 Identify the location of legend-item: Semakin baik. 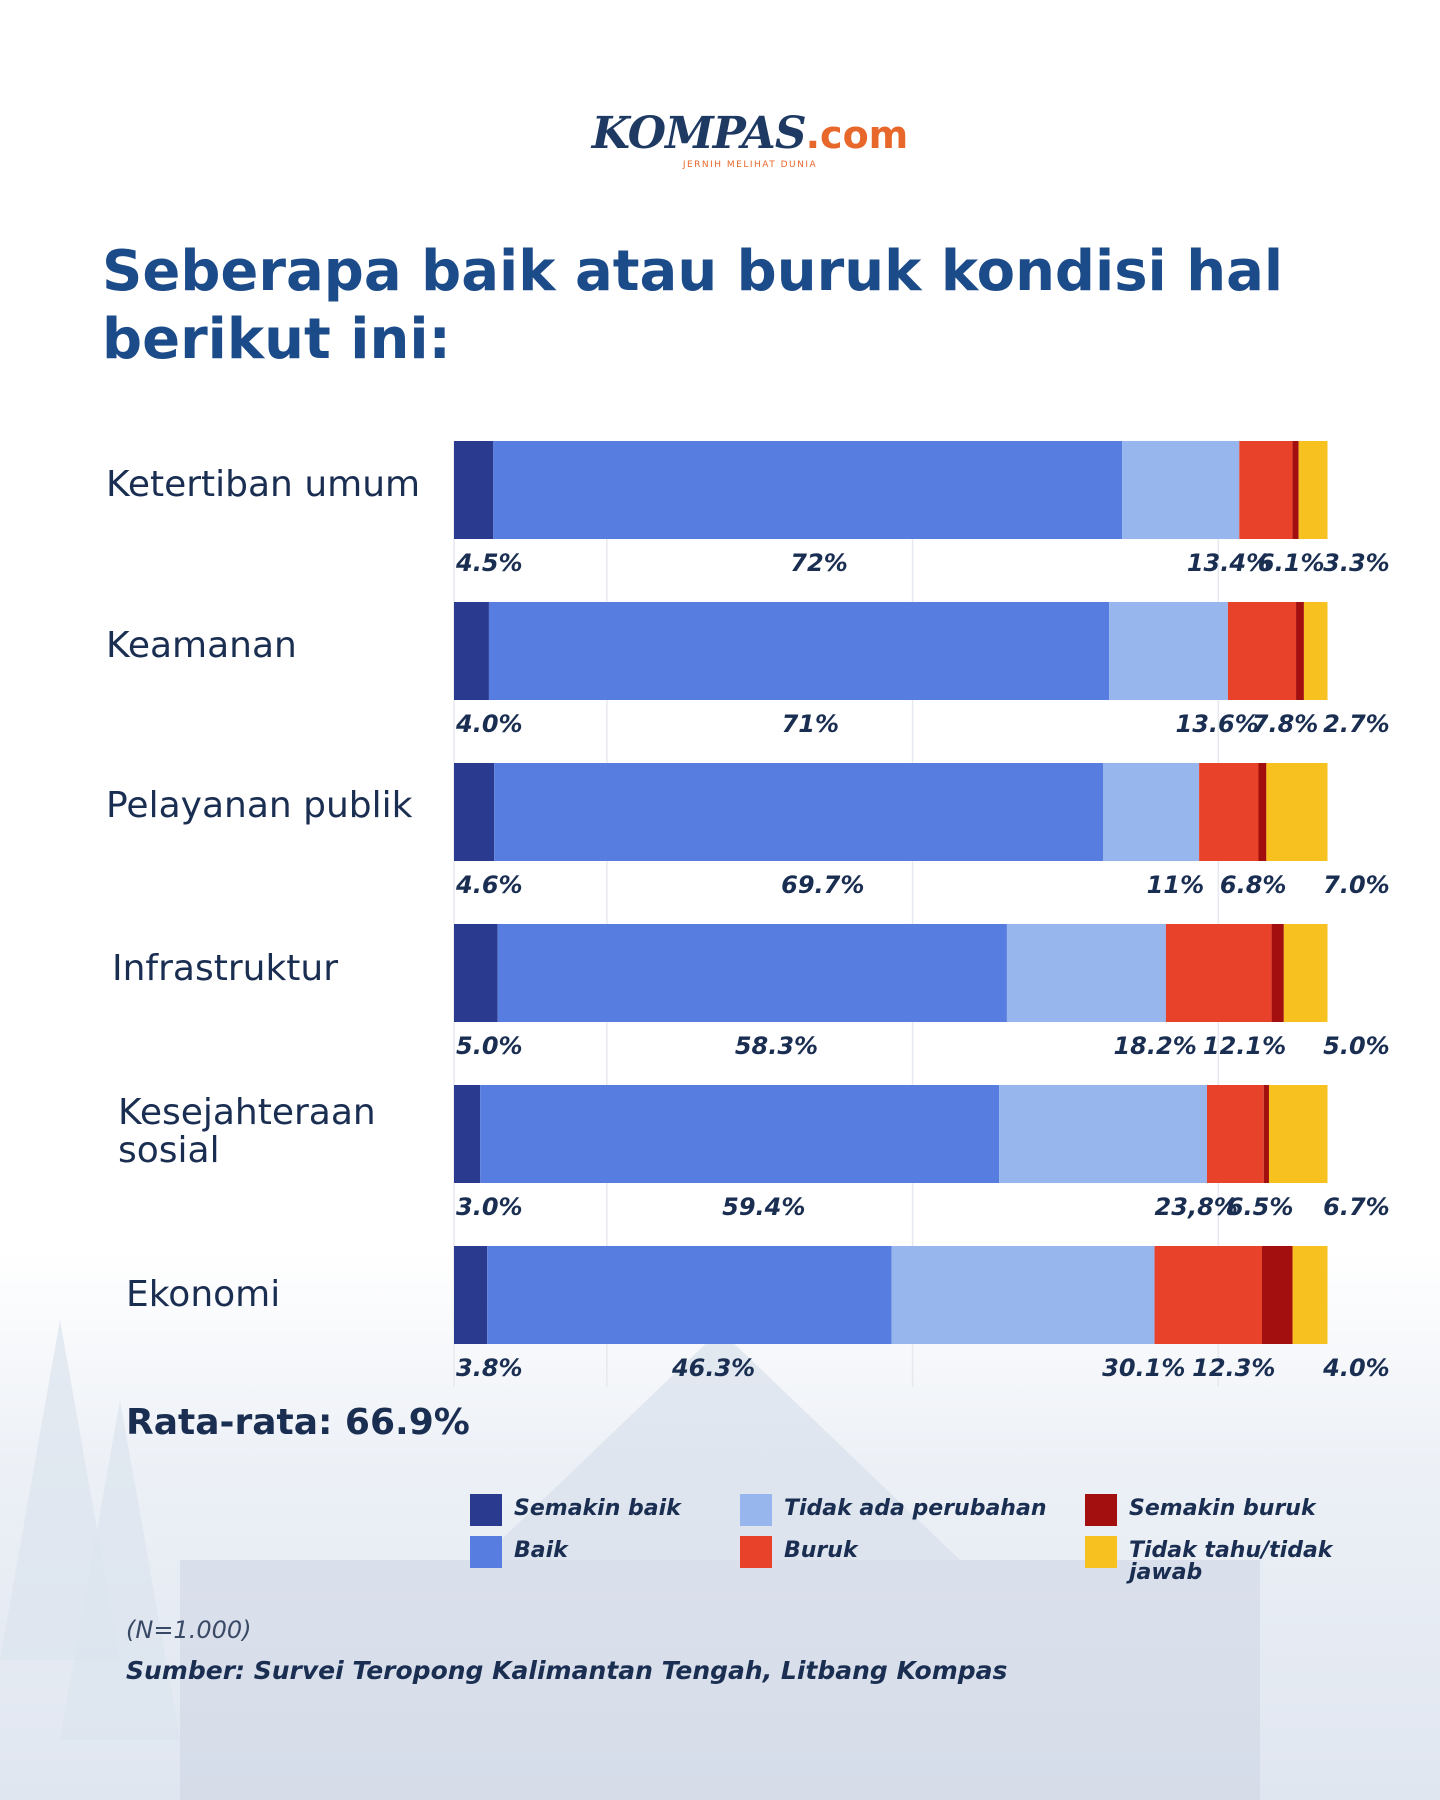
(607, 1510).